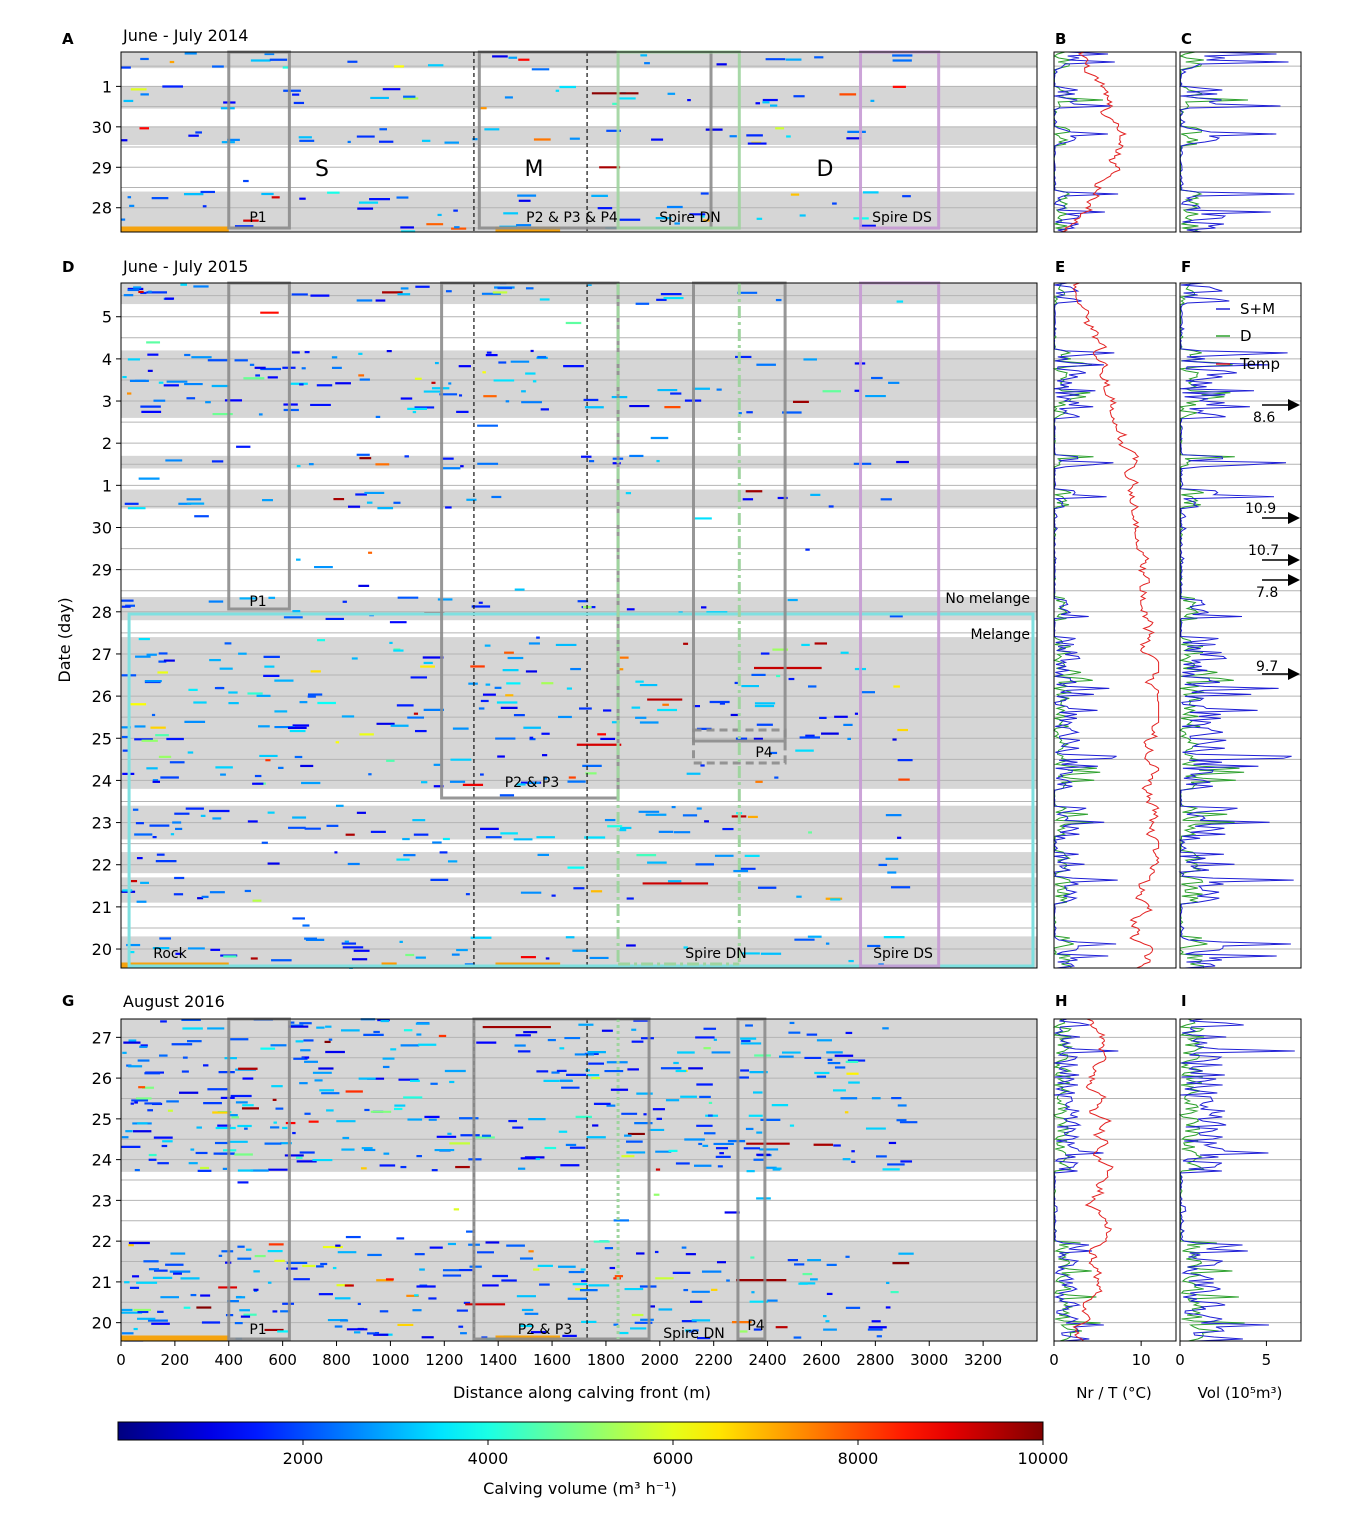 The image size is (1360, 1527). Describe the element at coordinates (1180, 1360) in the screenshot. I see `vol-x-tick-label: 0` at that location.